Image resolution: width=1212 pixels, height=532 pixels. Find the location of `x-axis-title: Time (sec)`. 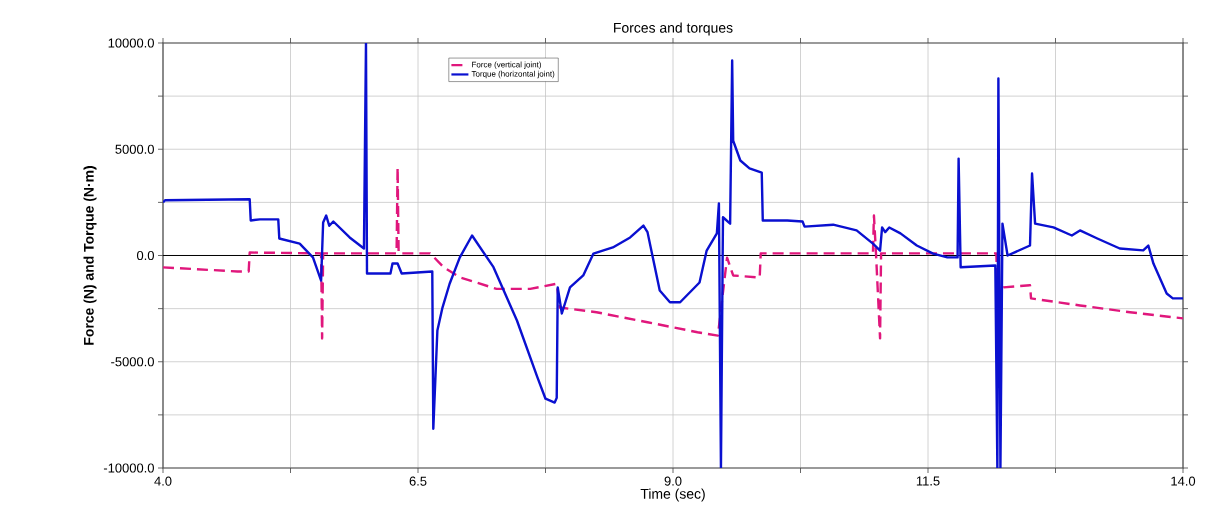

x-axis-title: Time (sec) is located at coordinates (672, 495).